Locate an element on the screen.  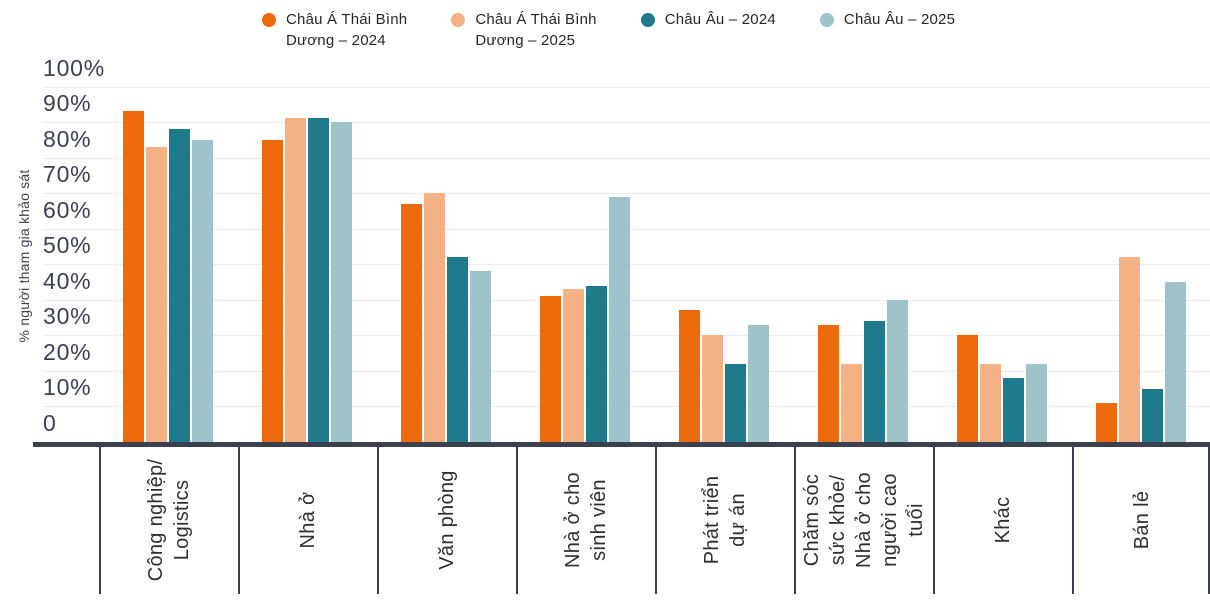
category-label: Bán lẻ is located at coordinates (1141, 520).